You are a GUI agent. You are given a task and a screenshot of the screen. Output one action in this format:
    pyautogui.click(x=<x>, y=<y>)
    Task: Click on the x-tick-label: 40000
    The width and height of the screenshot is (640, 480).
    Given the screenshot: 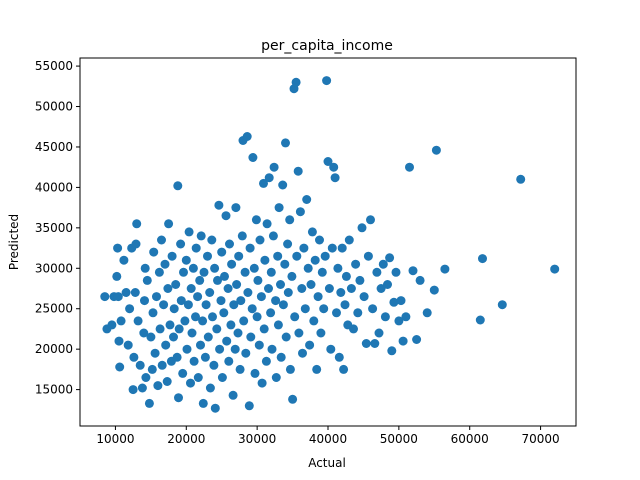 What is the action you would take?
    pyautogui.click(x=328, y=439)
    